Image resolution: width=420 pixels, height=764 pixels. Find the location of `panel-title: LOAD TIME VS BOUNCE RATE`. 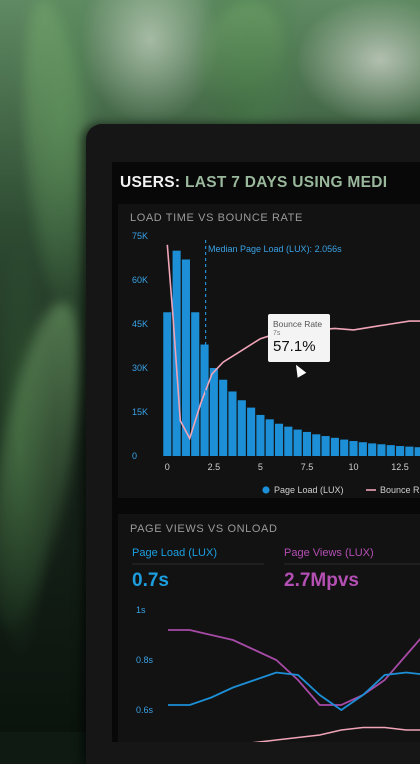

panel-title: LOAD TIME VS BOUNCE RATE is located at coordinates (216, 218).